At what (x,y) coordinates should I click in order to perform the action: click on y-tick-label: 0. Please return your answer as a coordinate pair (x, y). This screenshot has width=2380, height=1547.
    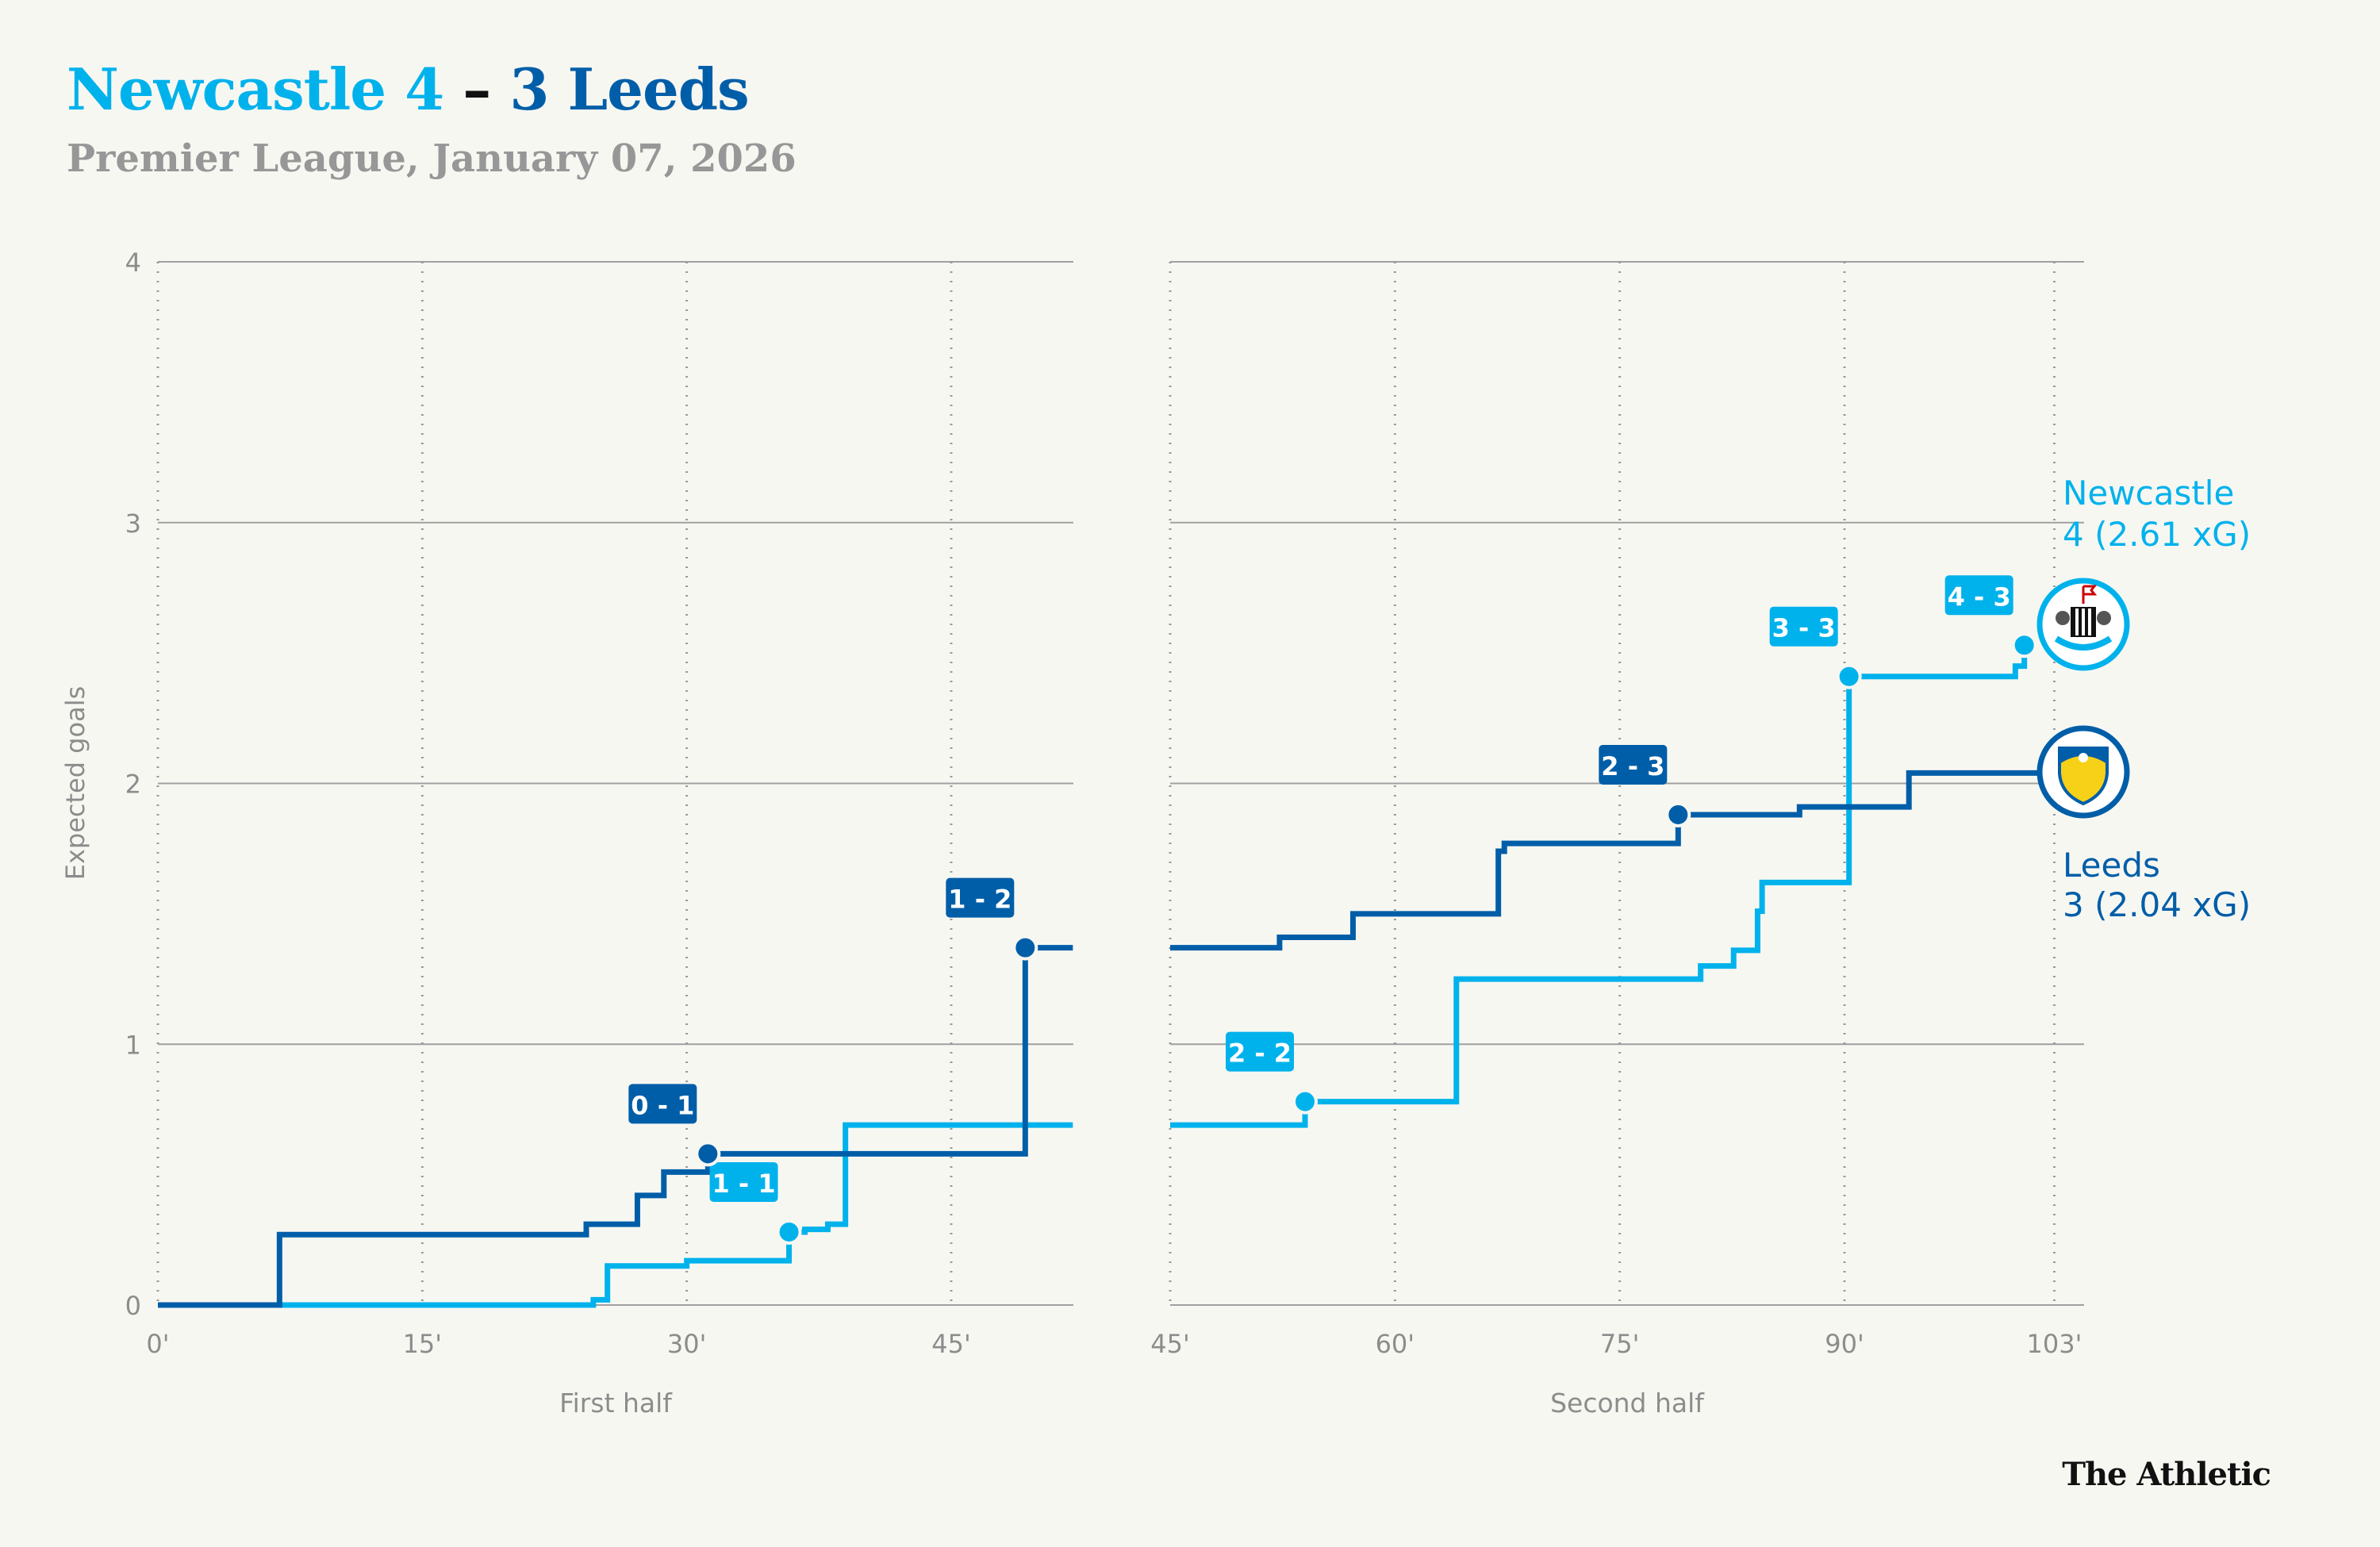
    Looking at the image, I should click on (133, 1306).